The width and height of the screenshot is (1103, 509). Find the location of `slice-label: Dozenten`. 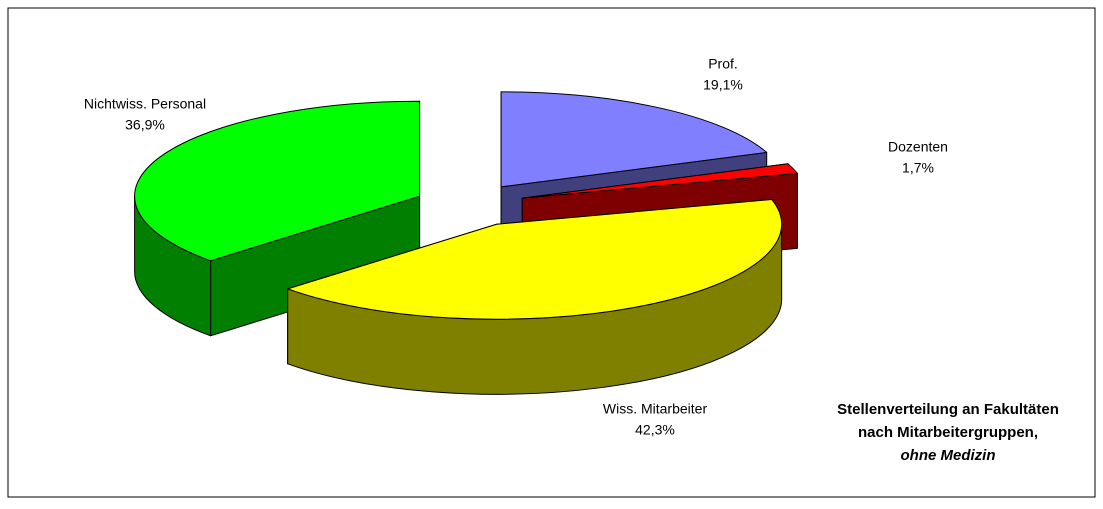

slice-label: Dozenten is located at coordinates (918, 147).